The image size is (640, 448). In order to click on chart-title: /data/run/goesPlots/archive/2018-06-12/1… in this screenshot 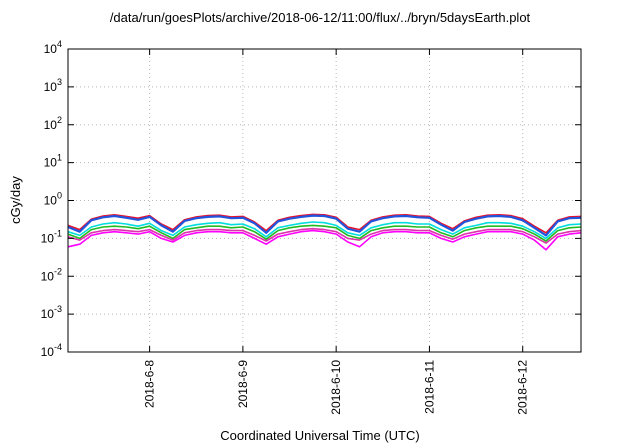, I will do `click(320, 17)`.